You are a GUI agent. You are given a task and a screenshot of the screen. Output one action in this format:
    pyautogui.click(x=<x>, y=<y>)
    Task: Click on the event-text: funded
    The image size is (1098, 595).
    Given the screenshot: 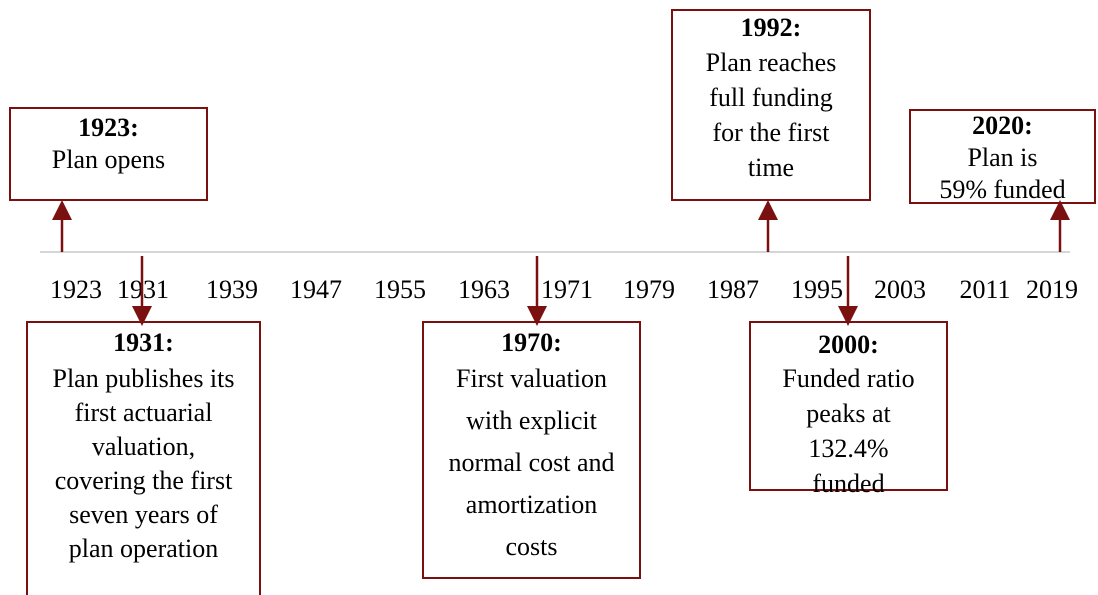 What is the action you would take?
    pyautogui.click(x=848, y=483)
    